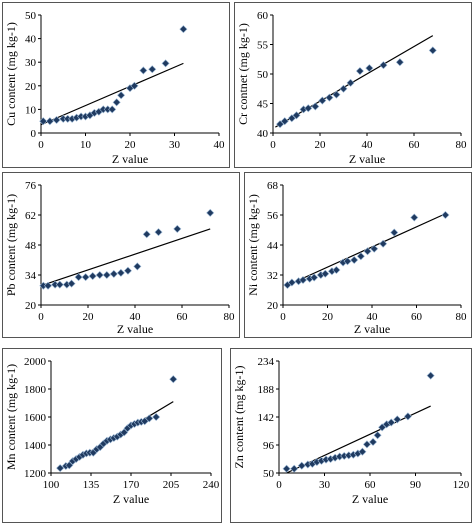  Describe the element at coordinates (30, 216) in the screenshot. I see `y-tick-label-3: 62` at that location.